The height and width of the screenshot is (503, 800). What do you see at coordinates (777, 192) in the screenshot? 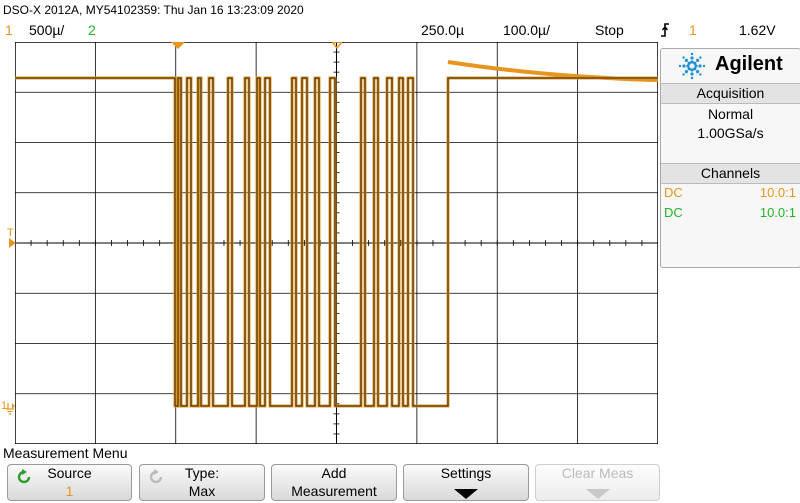
I see `ch1-probe: 10.0:1` at bounding box center [777, 192].